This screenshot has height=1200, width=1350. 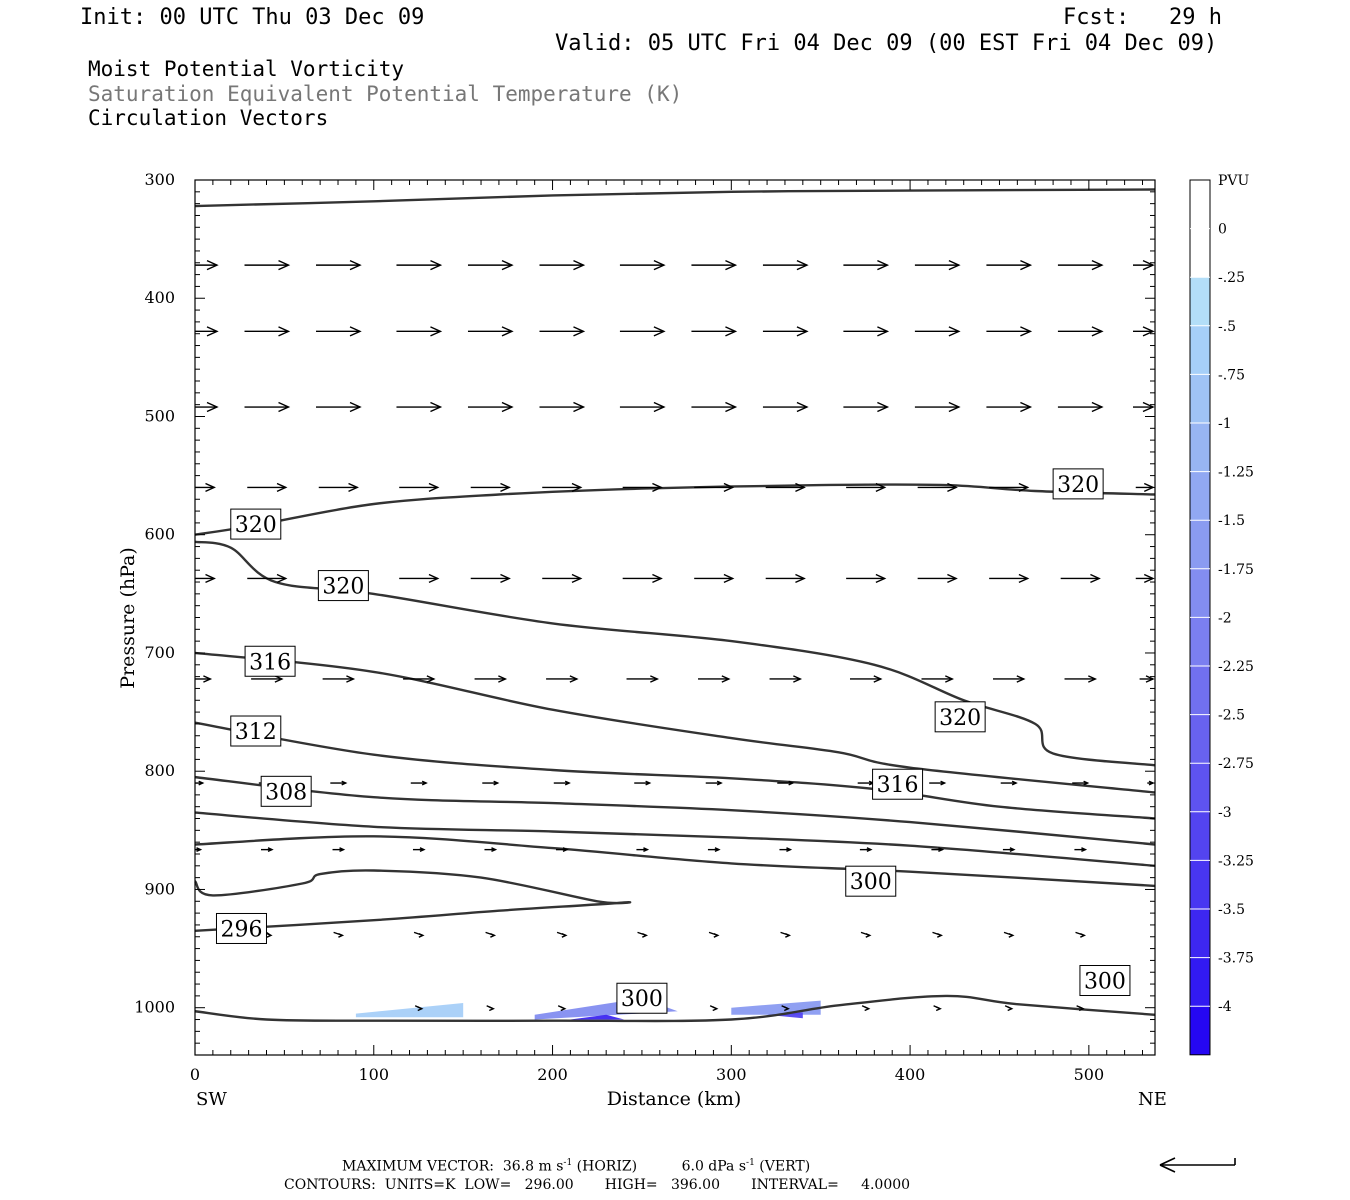 What do you see at coordinates (1197, 1165) in the screenshot?
I see `reference-vector` at bounding box center [1197, 1165].